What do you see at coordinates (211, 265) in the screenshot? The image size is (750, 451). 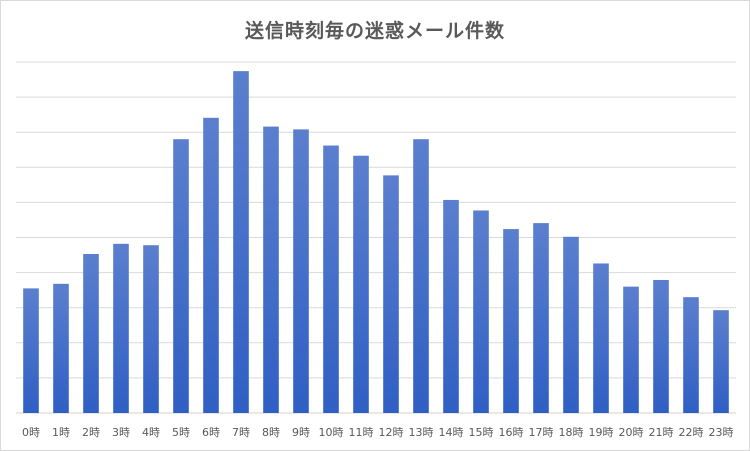 I see `bar-6時` at bounding box center [211, 265].